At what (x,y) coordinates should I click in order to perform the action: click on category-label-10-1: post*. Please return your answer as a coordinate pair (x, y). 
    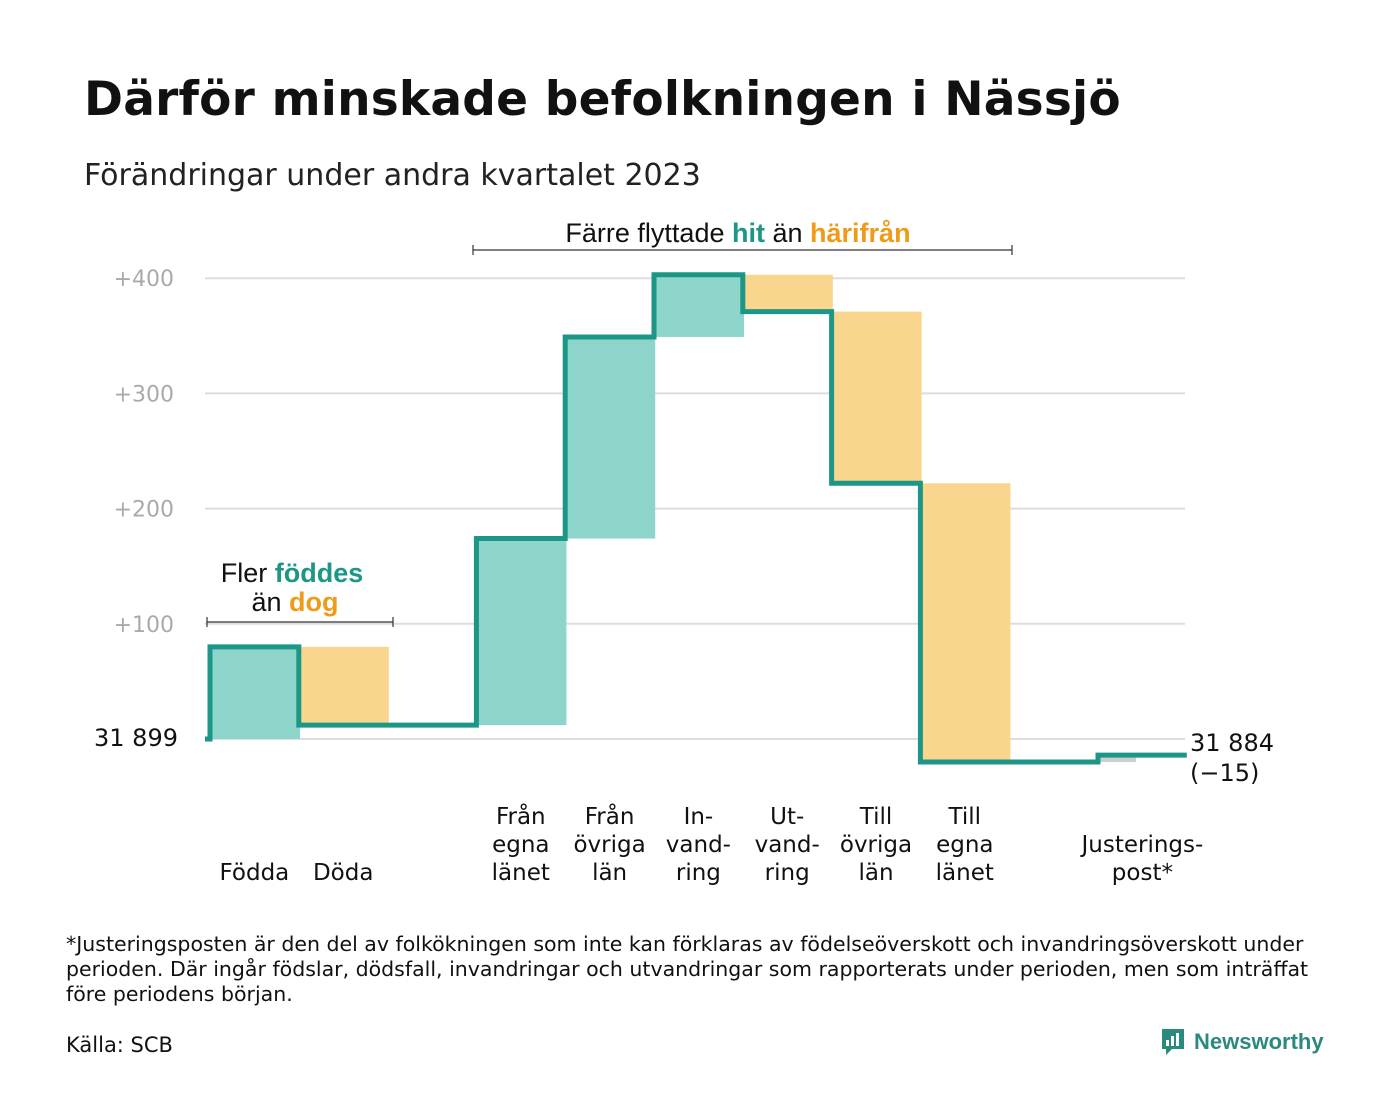
    Looking at the image, I should click on (1142, 873).